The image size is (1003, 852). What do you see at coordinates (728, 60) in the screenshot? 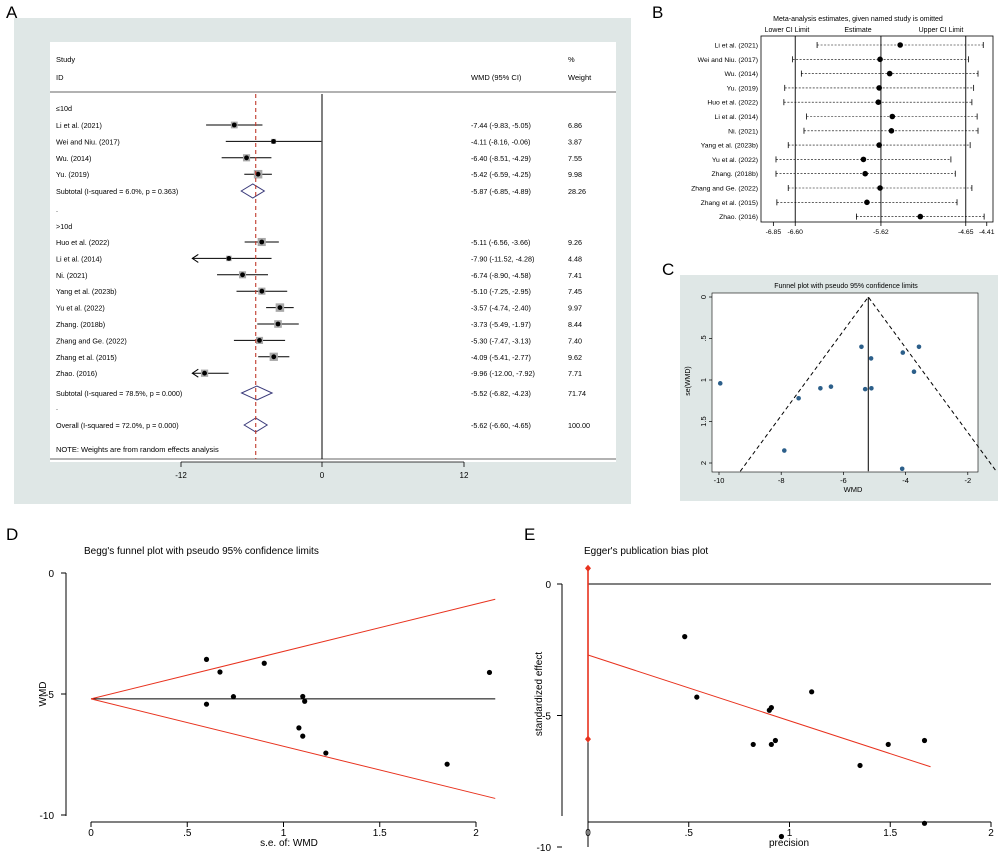
I see `panel-b-row-label: Wei and Niu. (2017)` at bounding box center [728, 60].